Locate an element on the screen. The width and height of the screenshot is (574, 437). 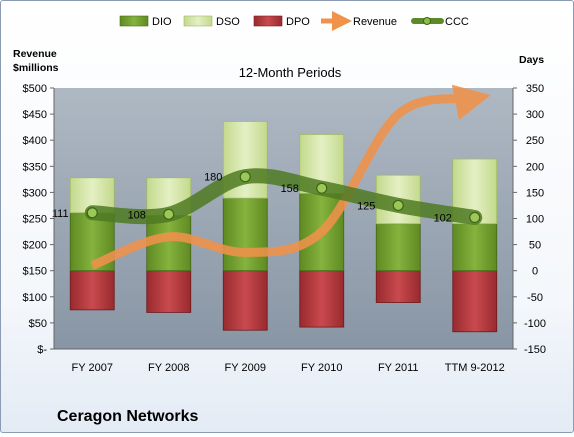
left-tick-label: $50 is located at coordinates (38, 324).